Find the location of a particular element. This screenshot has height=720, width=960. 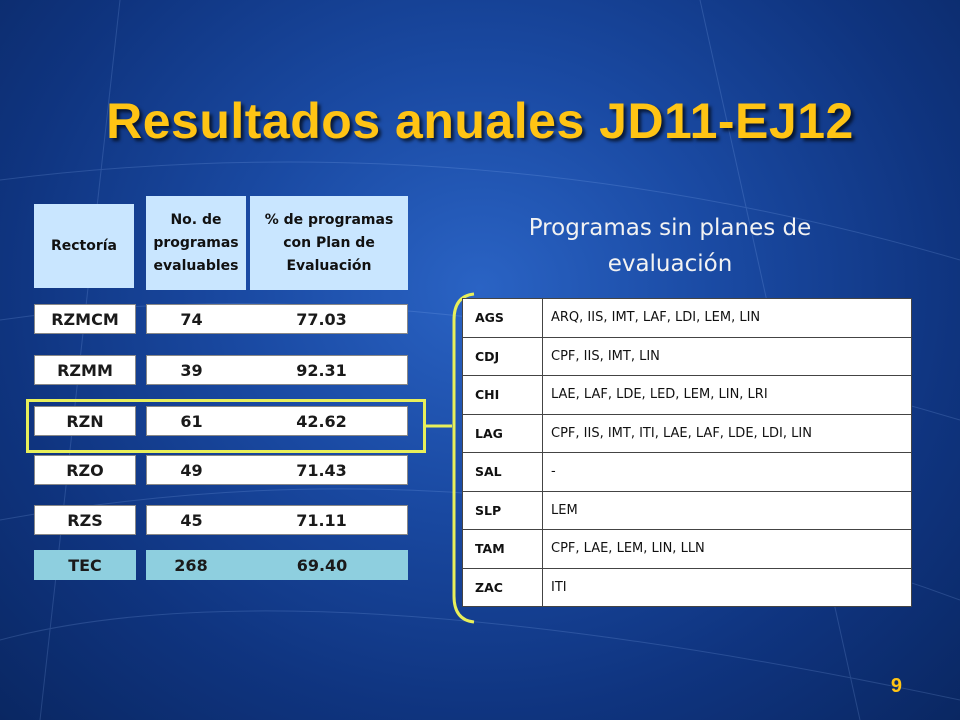

row-pct: 69.40 is located at coordinates (322, 565).